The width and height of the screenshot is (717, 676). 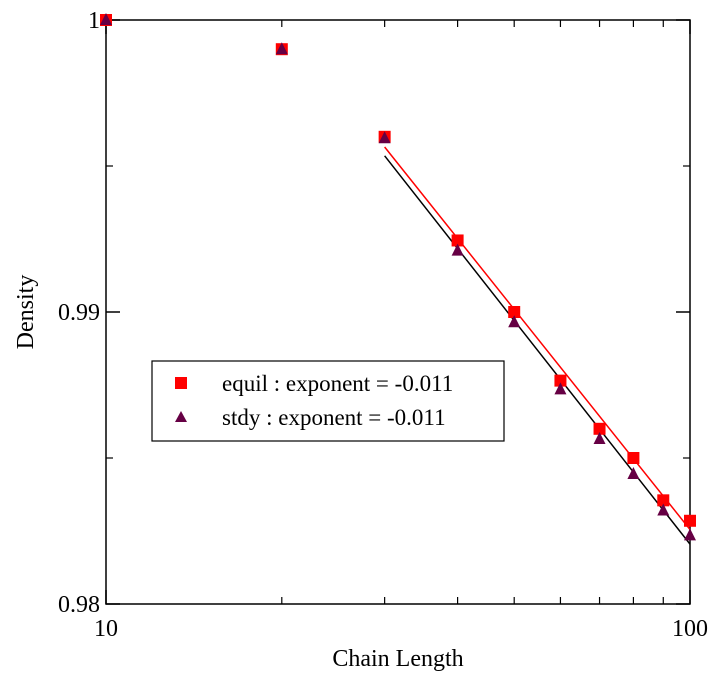 I want to click on x-tick-label: 10, so click(x=106, y=629).